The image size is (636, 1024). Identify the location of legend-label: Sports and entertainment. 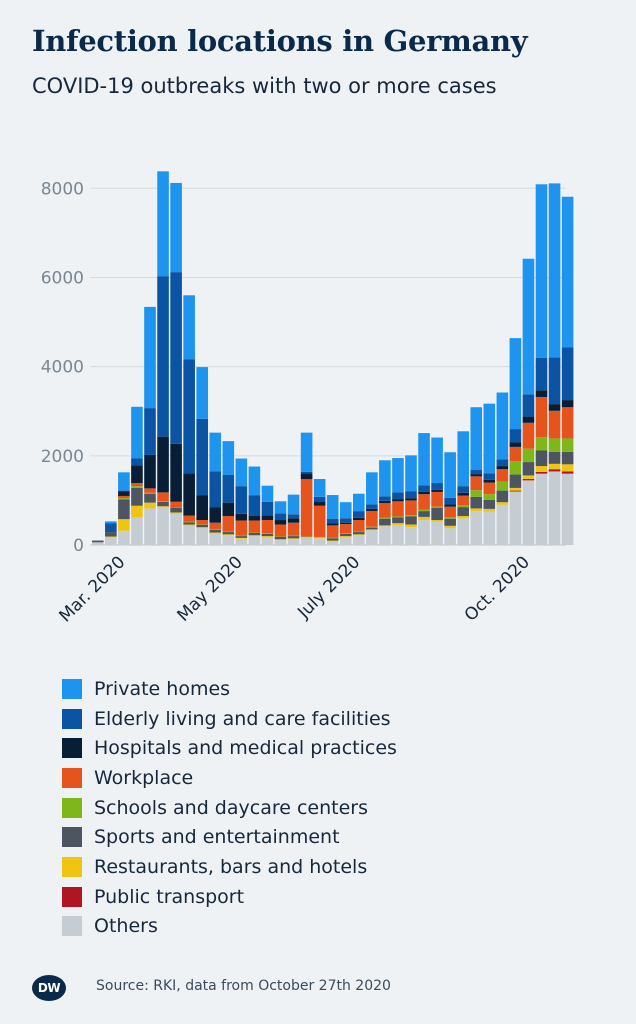
(217, 837).